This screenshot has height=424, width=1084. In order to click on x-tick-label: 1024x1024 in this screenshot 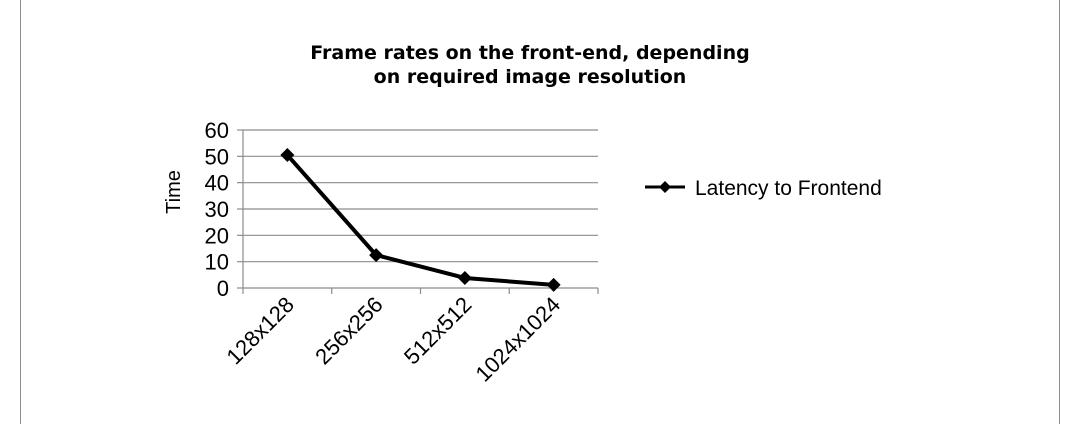, I will do `click(517, 339)`.